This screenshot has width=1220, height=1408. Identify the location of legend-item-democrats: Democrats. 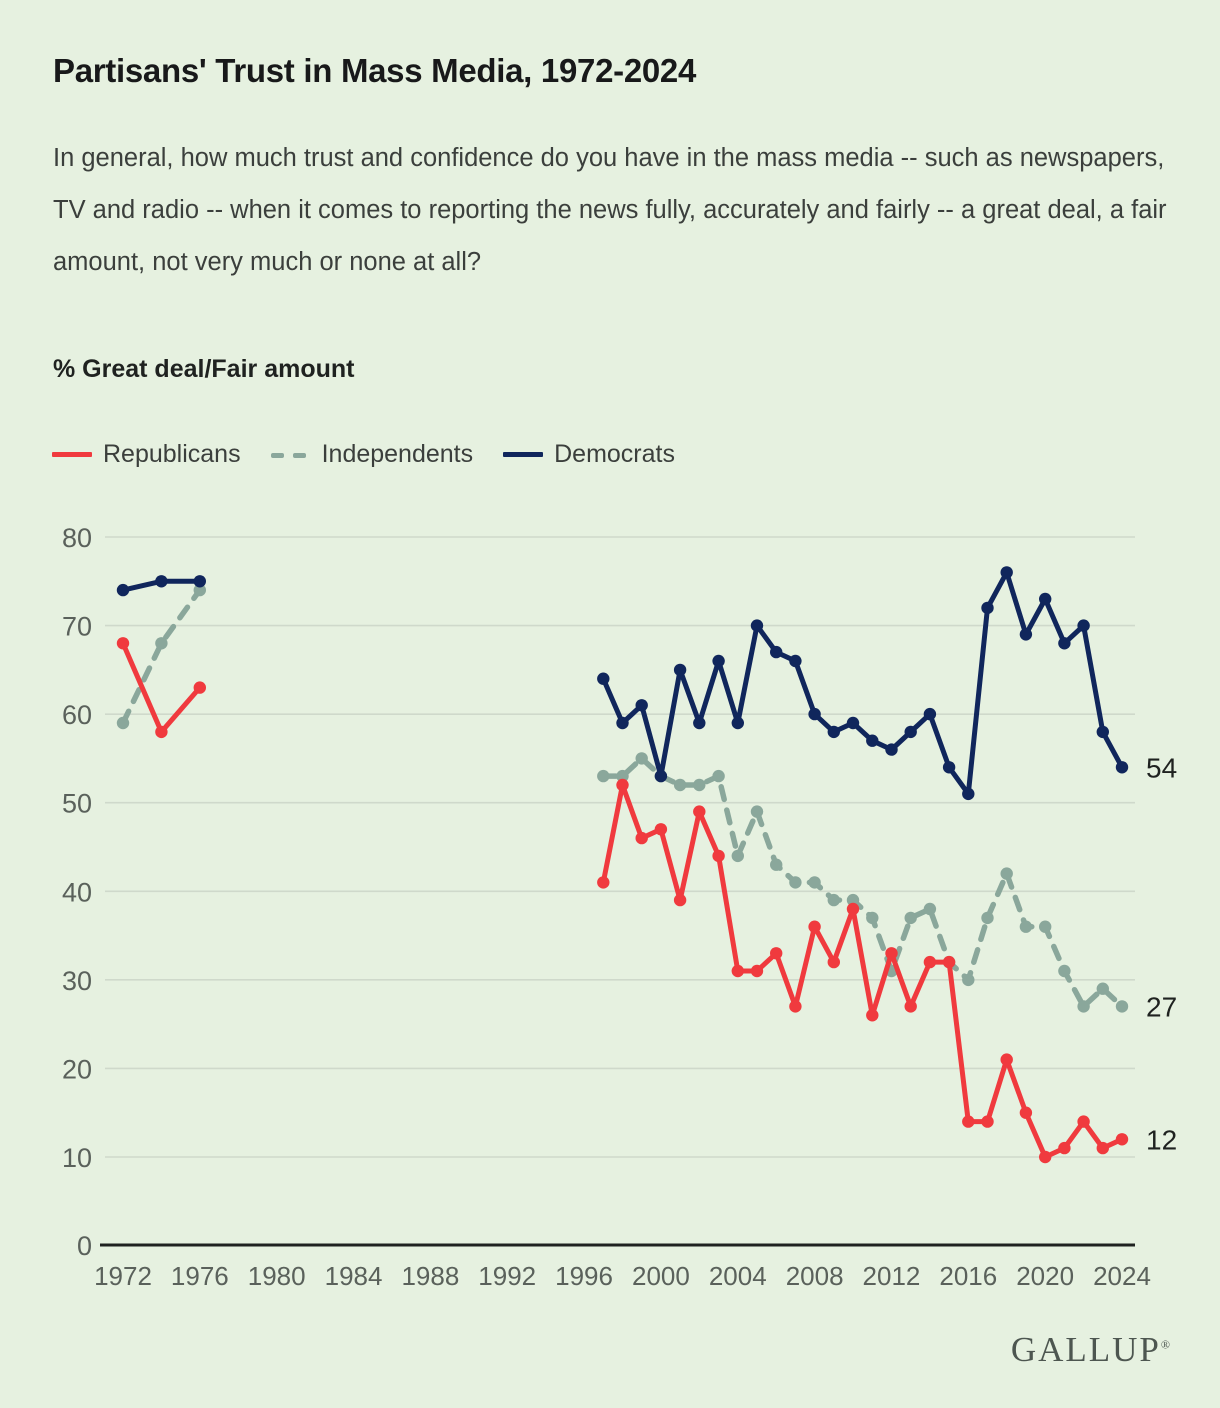
(589, 454).